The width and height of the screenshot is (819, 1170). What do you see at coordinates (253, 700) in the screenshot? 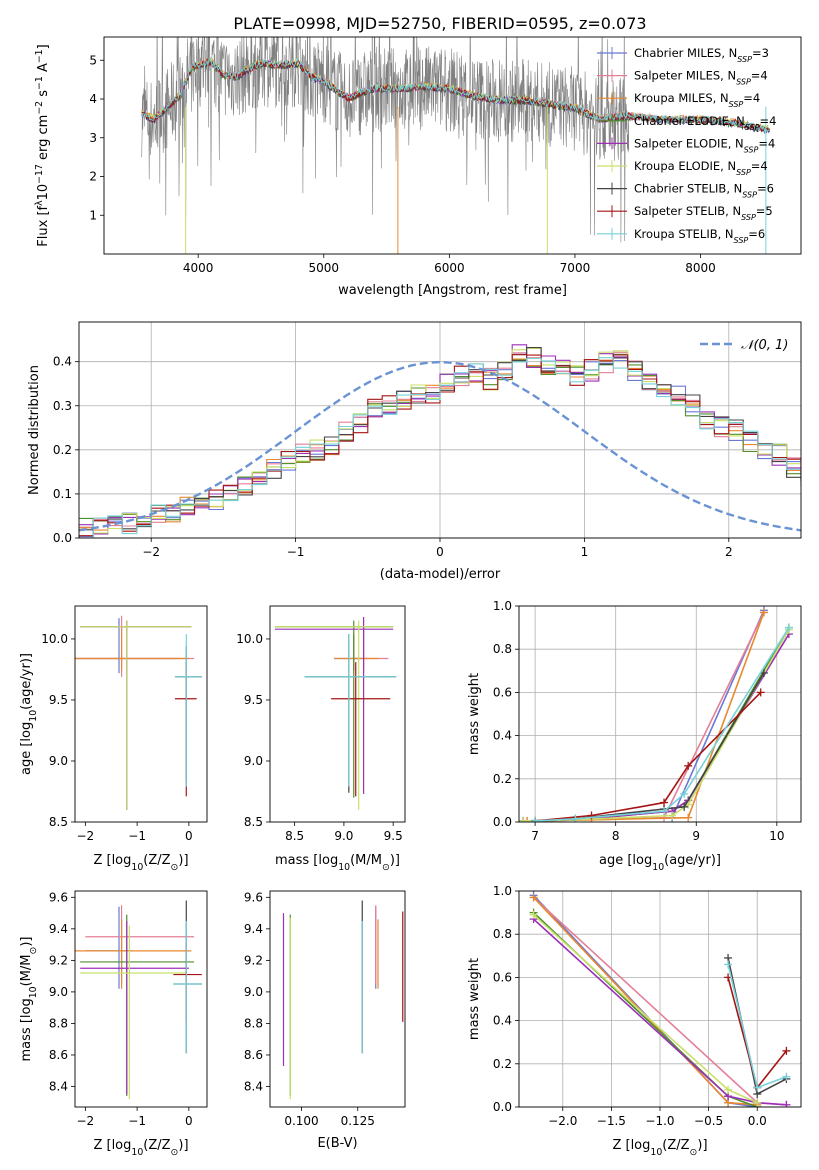
I see `y-tick-label: 9.5` at bounding box center [253, 700].